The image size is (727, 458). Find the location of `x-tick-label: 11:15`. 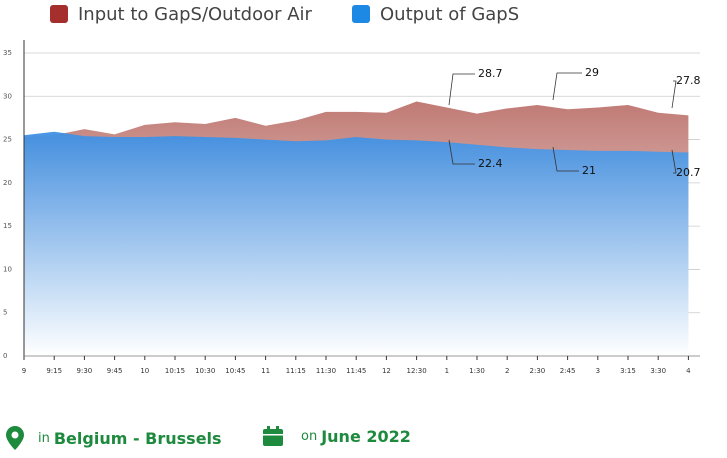

x-tick-label: 11:15 is located at coordinates (296, 371).